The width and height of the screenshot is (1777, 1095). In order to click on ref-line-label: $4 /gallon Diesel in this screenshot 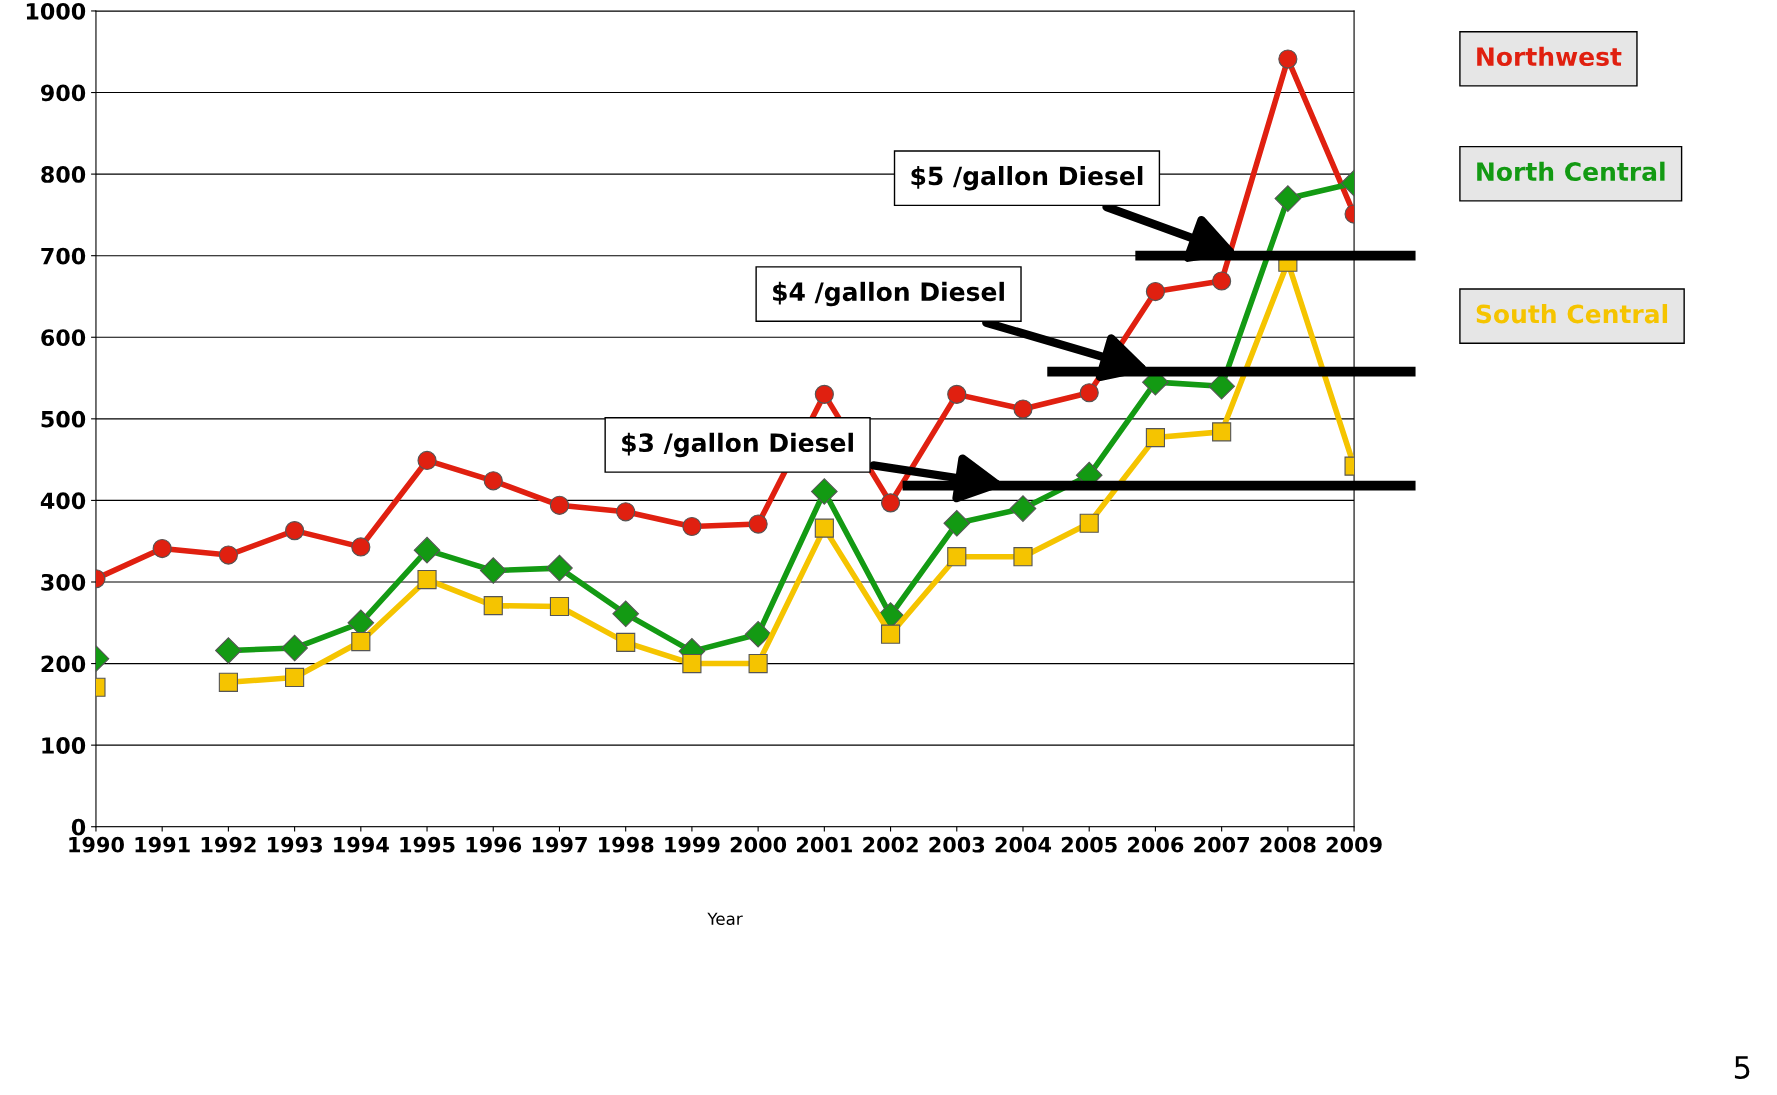, I will do `click(888, 294)`.